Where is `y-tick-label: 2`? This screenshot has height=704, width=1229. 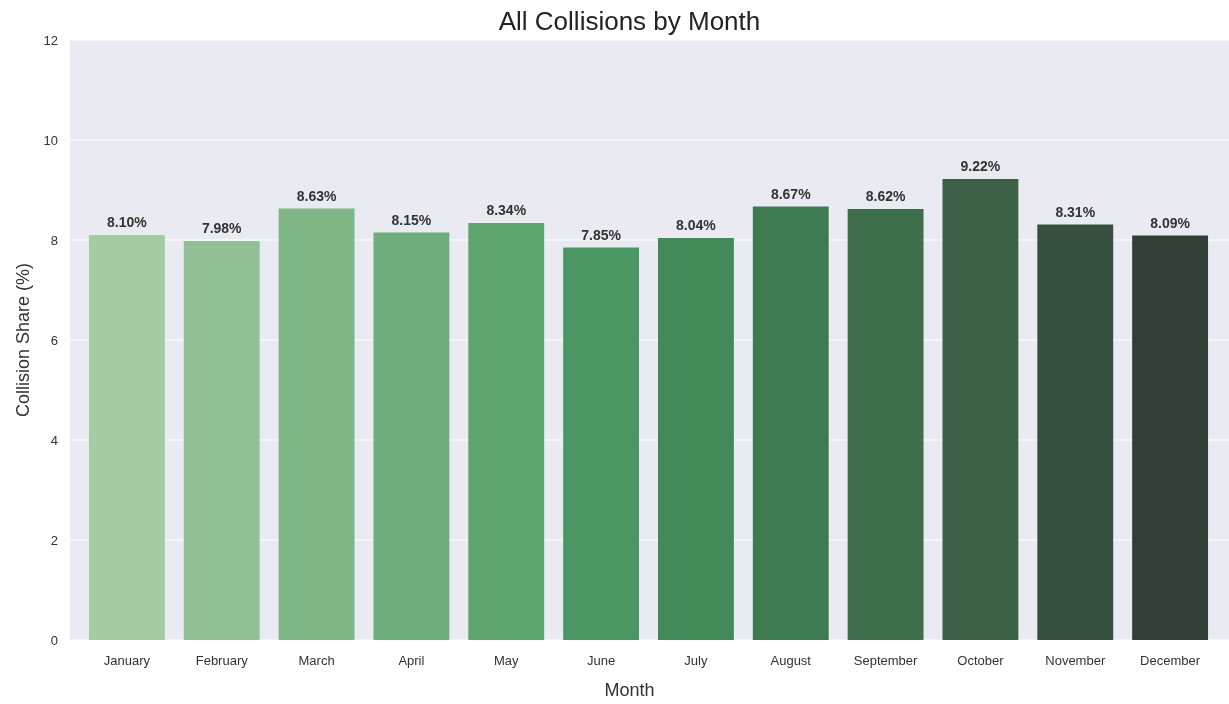
y-tick-label: 2 is located at coordinates (54, 540).